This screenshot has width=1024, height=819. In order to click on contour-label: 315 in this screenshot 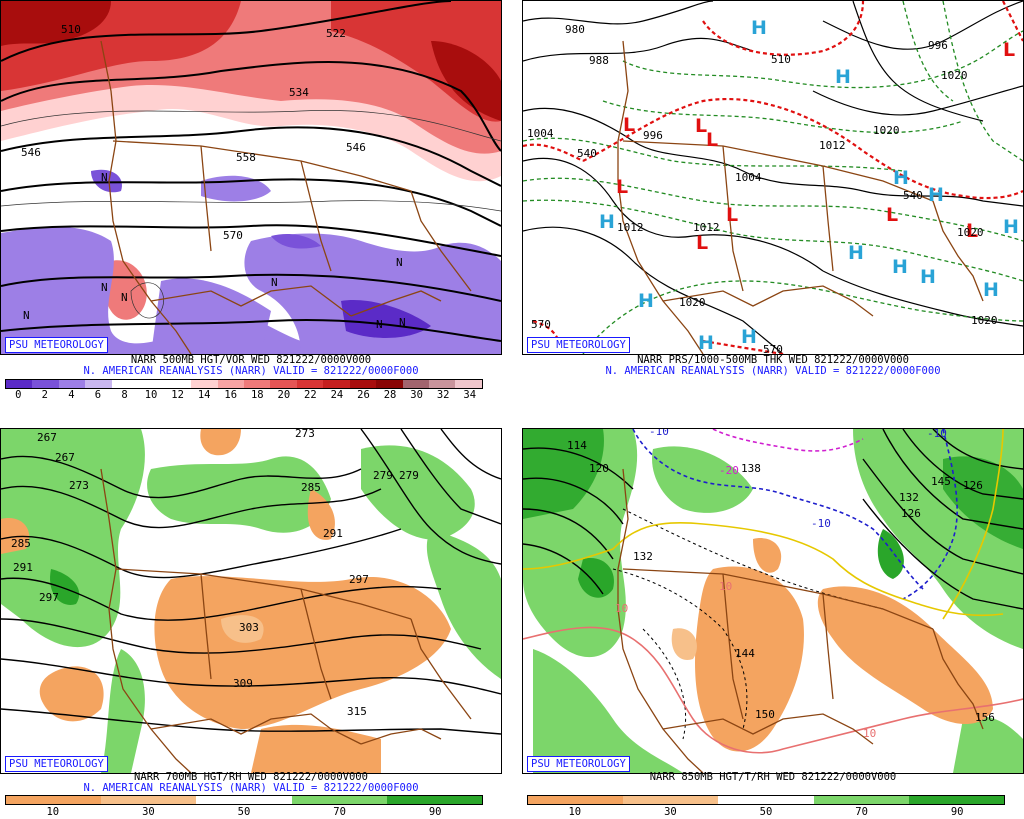, I will do `click(357, 711)`.